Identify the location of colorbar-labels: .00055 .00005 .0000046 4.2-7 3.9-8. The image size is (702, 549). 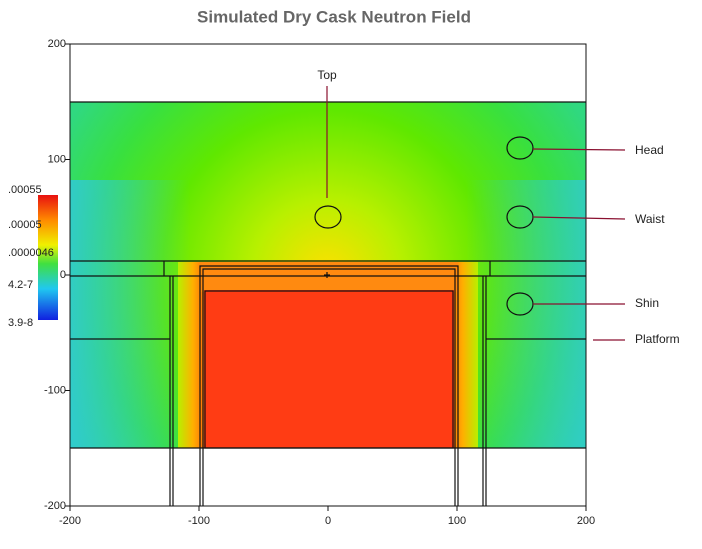
(31, 256).